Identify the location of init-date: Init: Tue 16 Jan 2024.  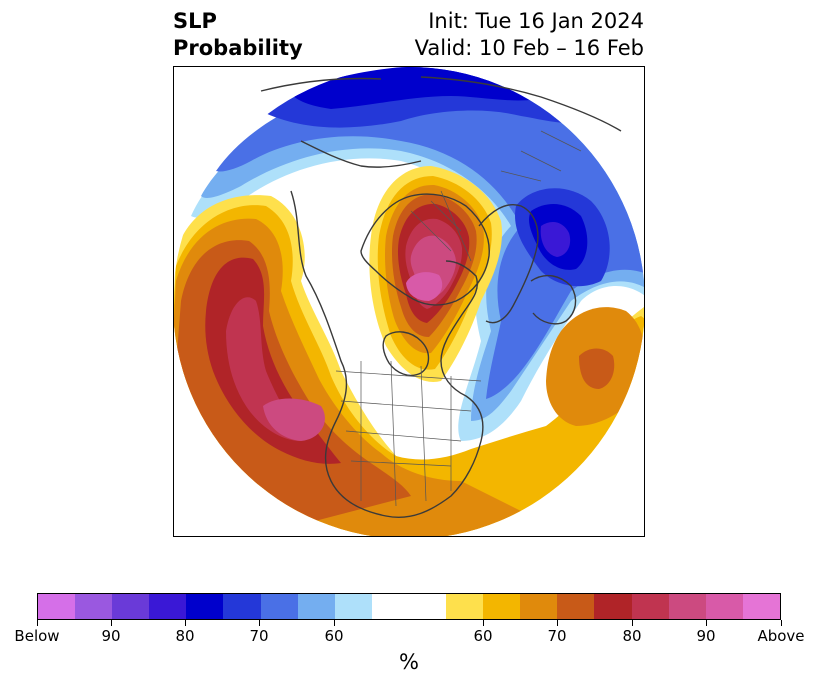
(536, 21).